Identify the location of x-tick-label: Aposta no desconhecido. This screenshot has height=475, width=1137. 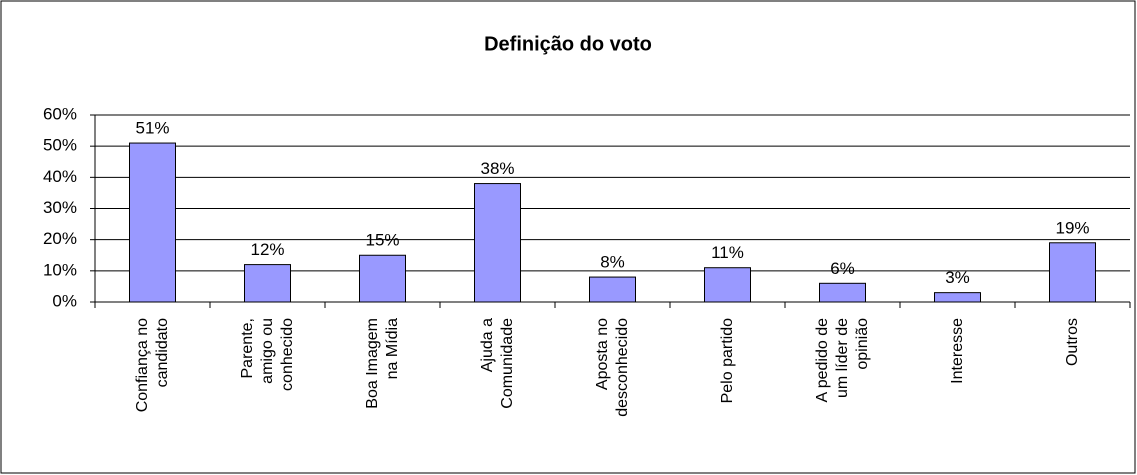
(612, 367).